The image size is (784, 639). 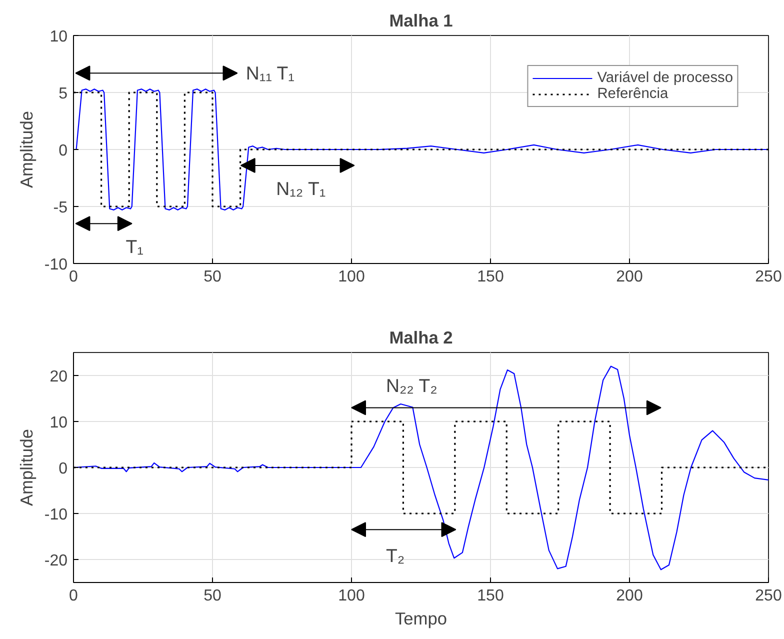 I want to click on annotation: N₁₂ T₁, so click(x=301, y=188).